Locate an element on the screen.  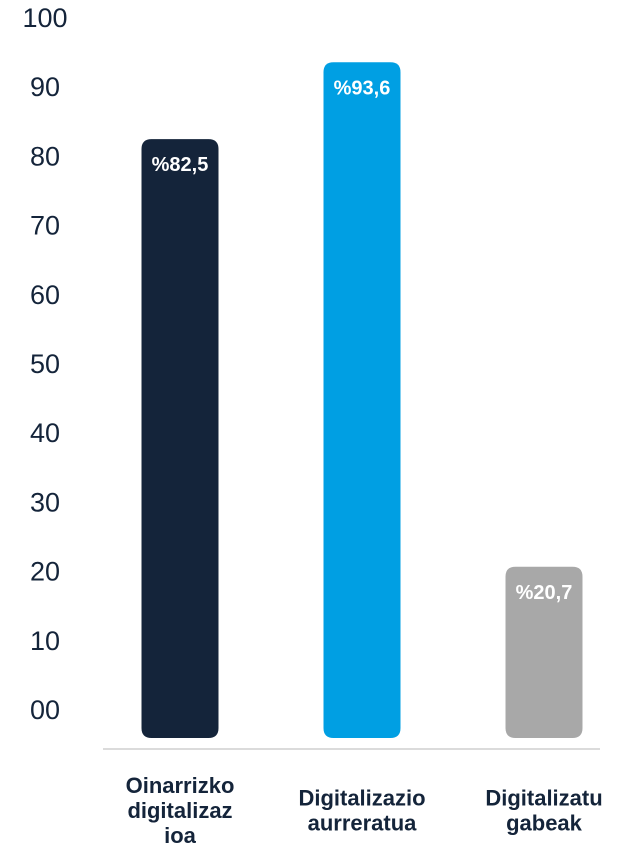
bar-data-label: %20,7 is located at coordinates (544, 593).